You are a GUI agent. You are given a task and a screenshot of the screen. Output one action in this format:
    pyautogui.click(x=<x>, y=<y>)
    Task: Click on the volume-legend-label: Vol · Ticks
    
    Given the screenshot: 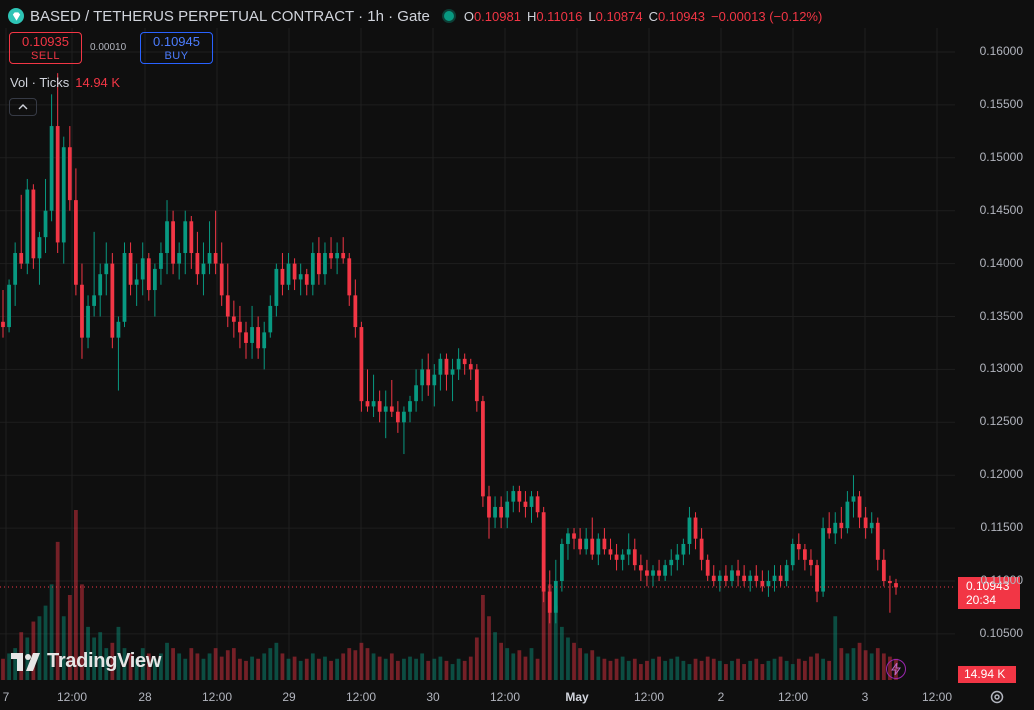 What is the action you would take?
    pyautogui.click(x=40, y=82)
    